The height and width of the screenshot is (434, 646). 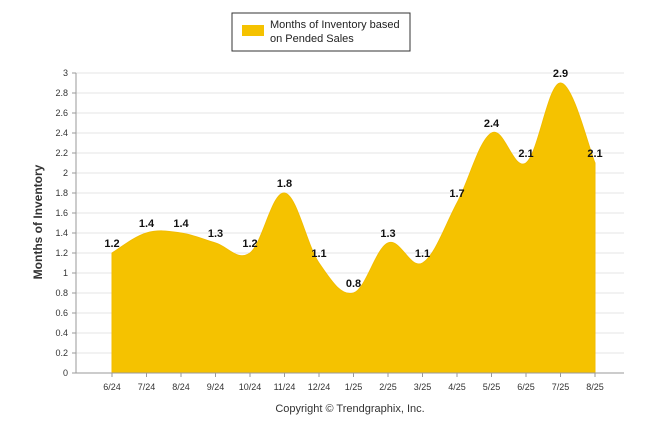 What do you see at coordinates (492, 124) in the screenshot?
I see `data-label: 2.4` at bounding box center [492, 124].